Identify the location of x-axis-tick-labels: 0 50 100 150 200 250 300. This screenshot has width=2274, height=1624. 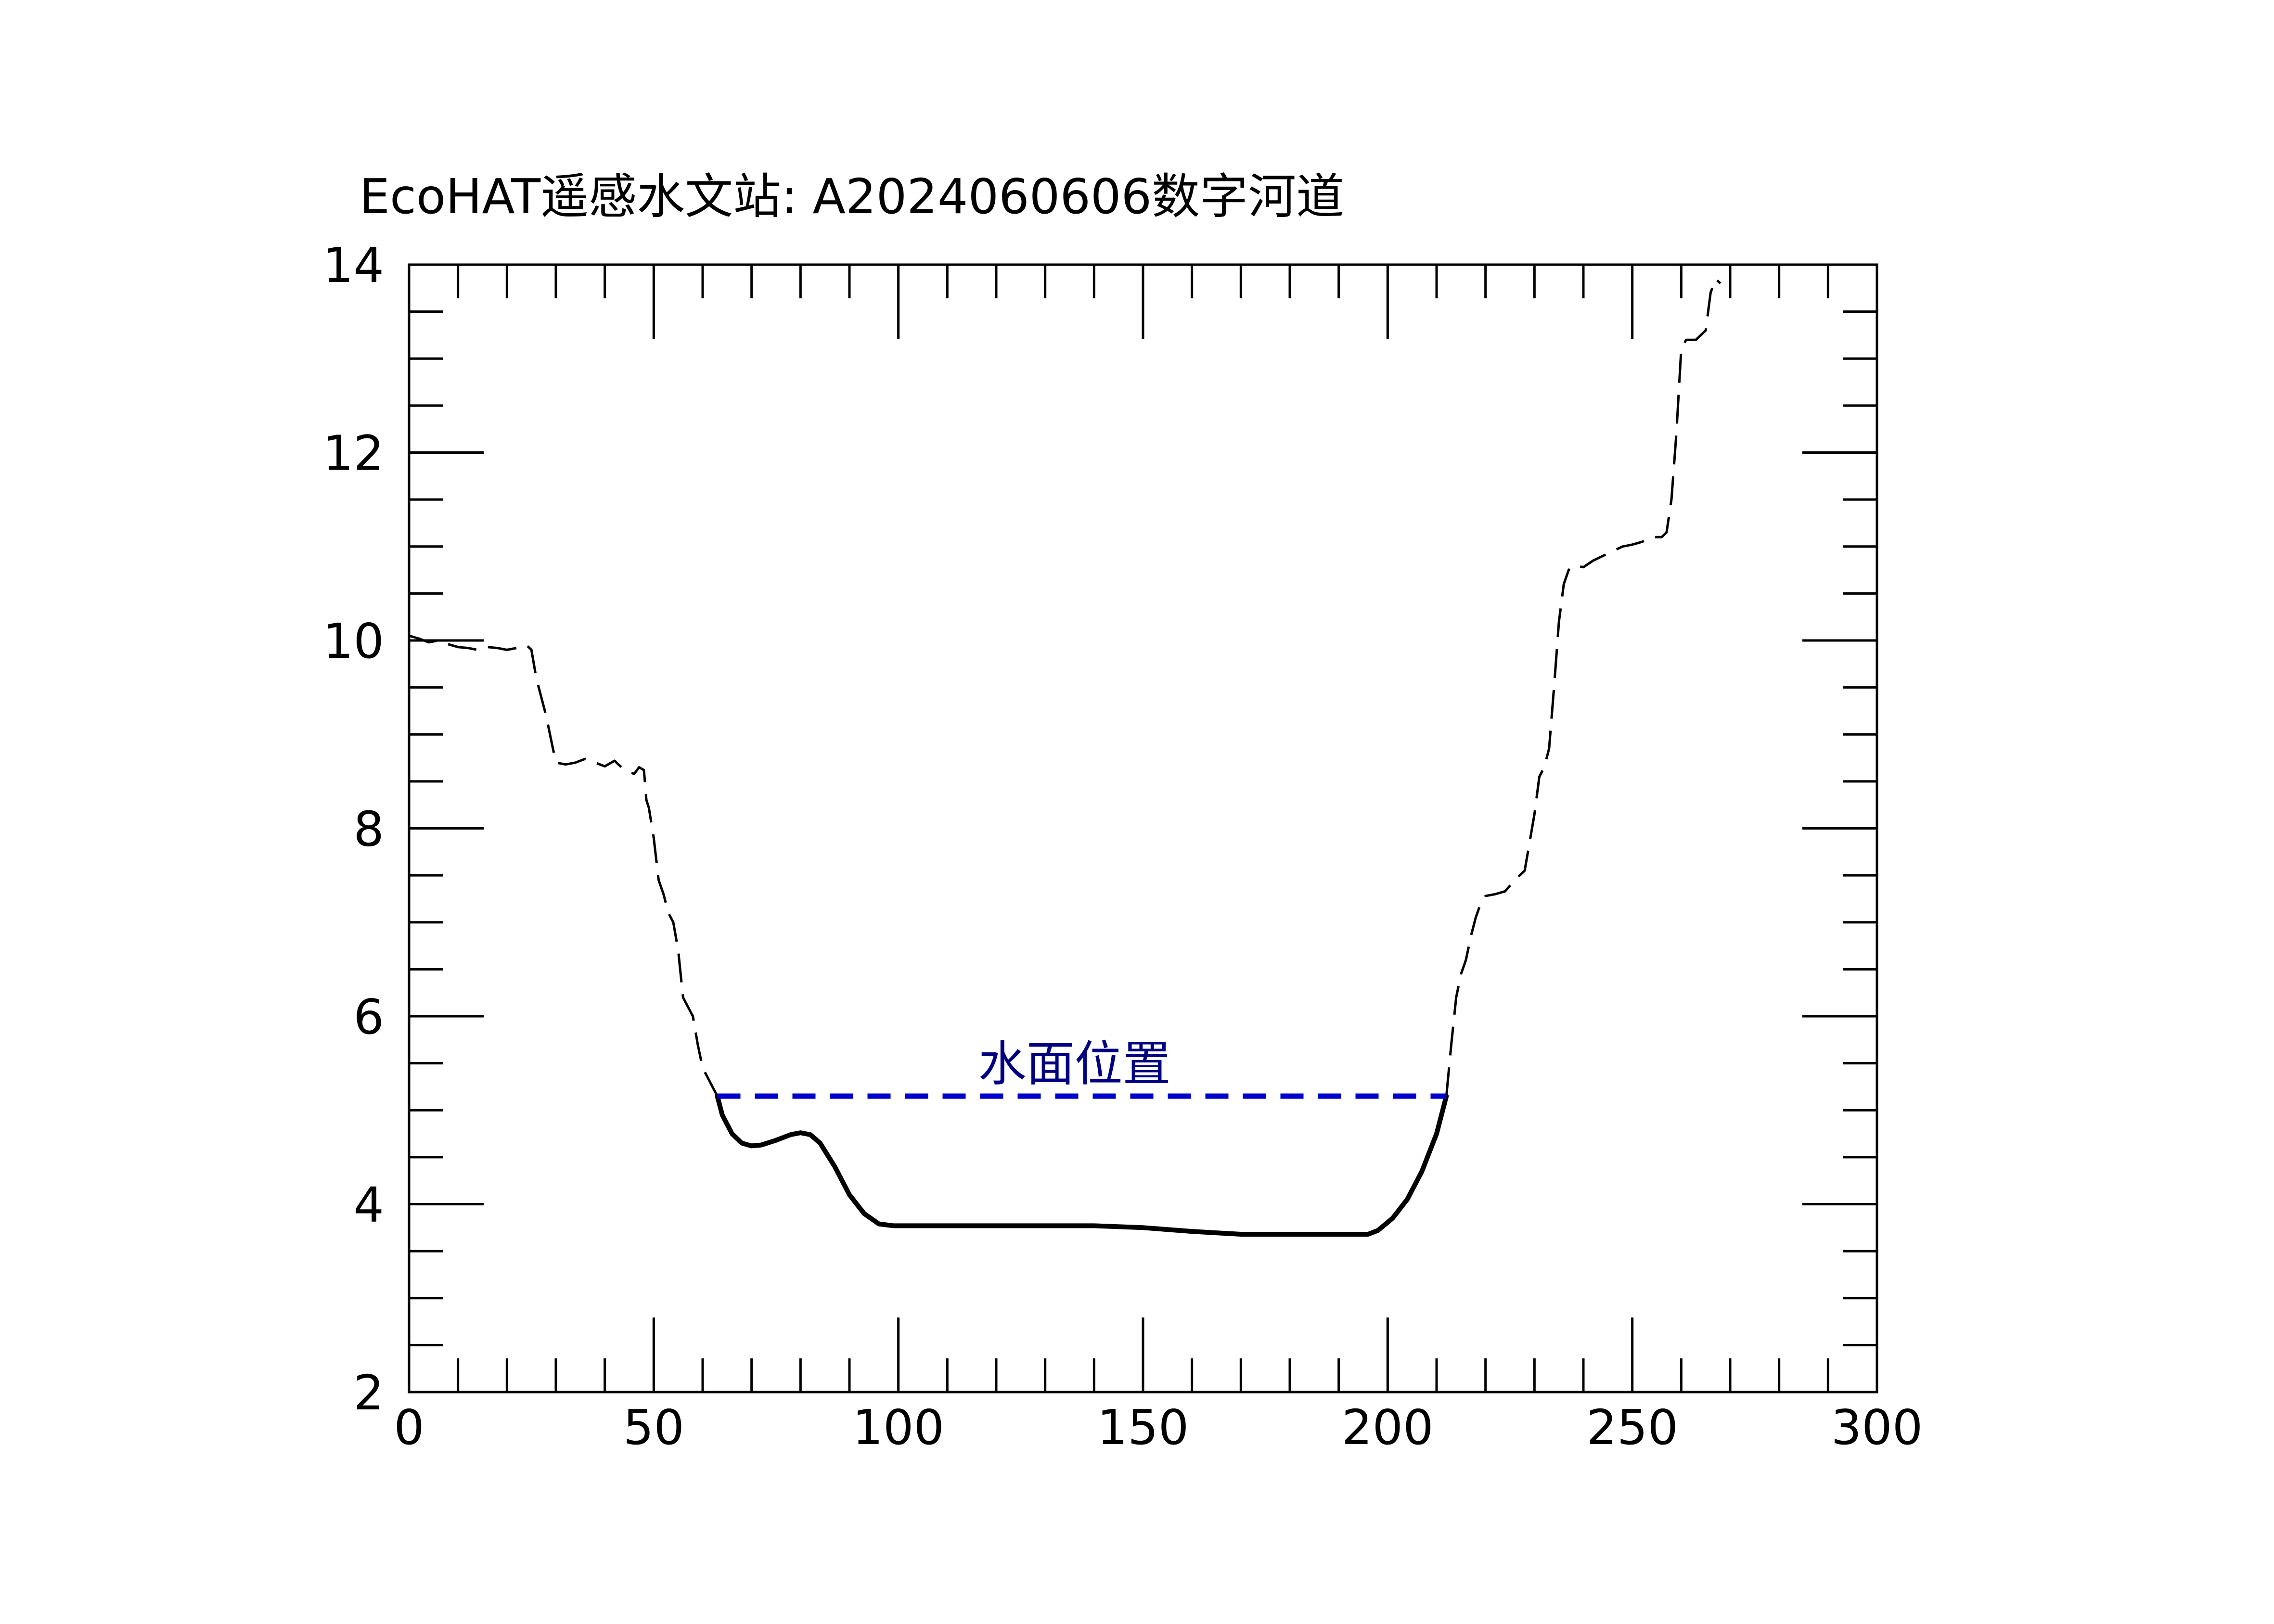
(1158, 1427).